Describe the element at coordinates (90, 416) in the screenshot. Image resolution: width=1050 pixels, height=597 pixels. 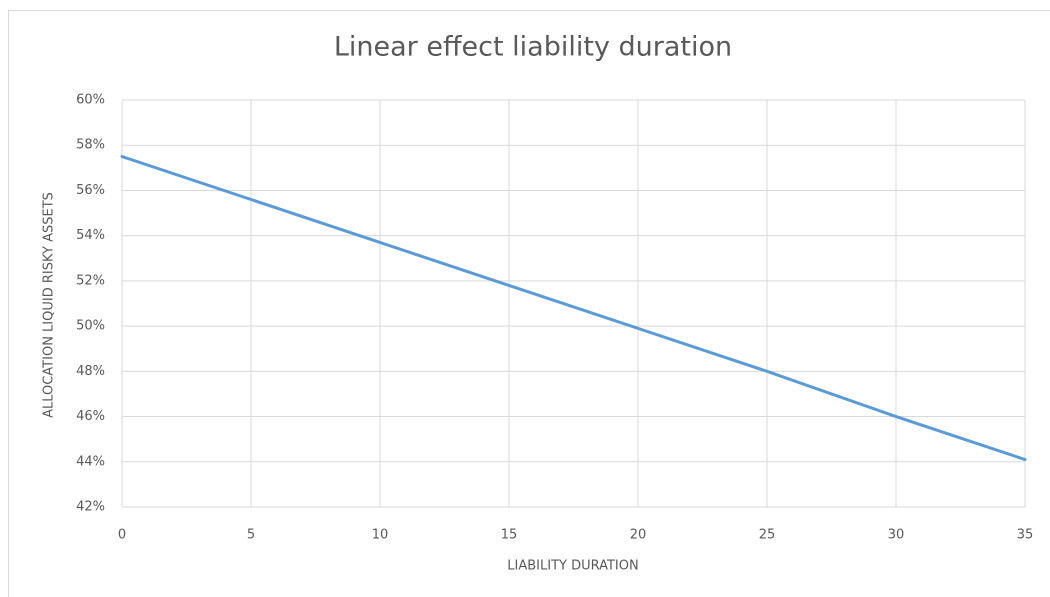
I see `y-tick-label: 46%` at that location.